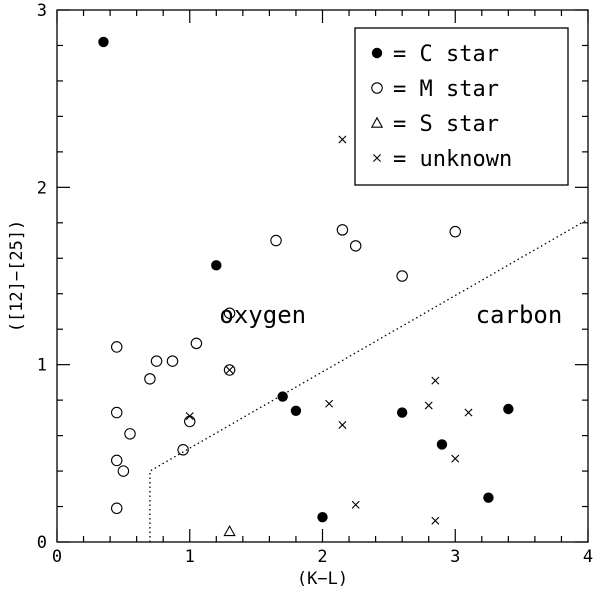 The image size is (594, 590). I want to click on x-axis-label: (K−L), so click(322, 579).